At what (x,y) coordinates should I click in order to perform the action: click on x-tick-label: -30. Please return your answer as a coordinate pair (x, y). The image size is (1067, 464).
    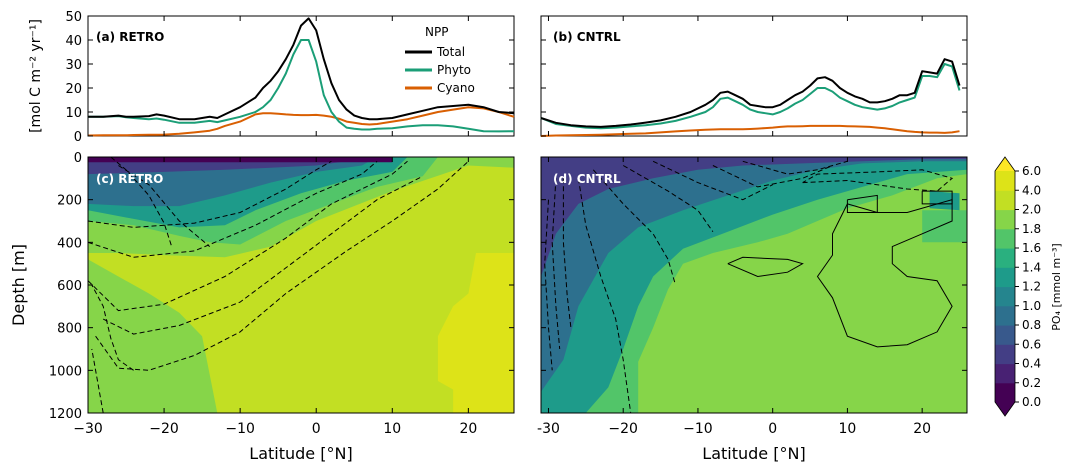
    Looking at the image, I should click on (548, 429).